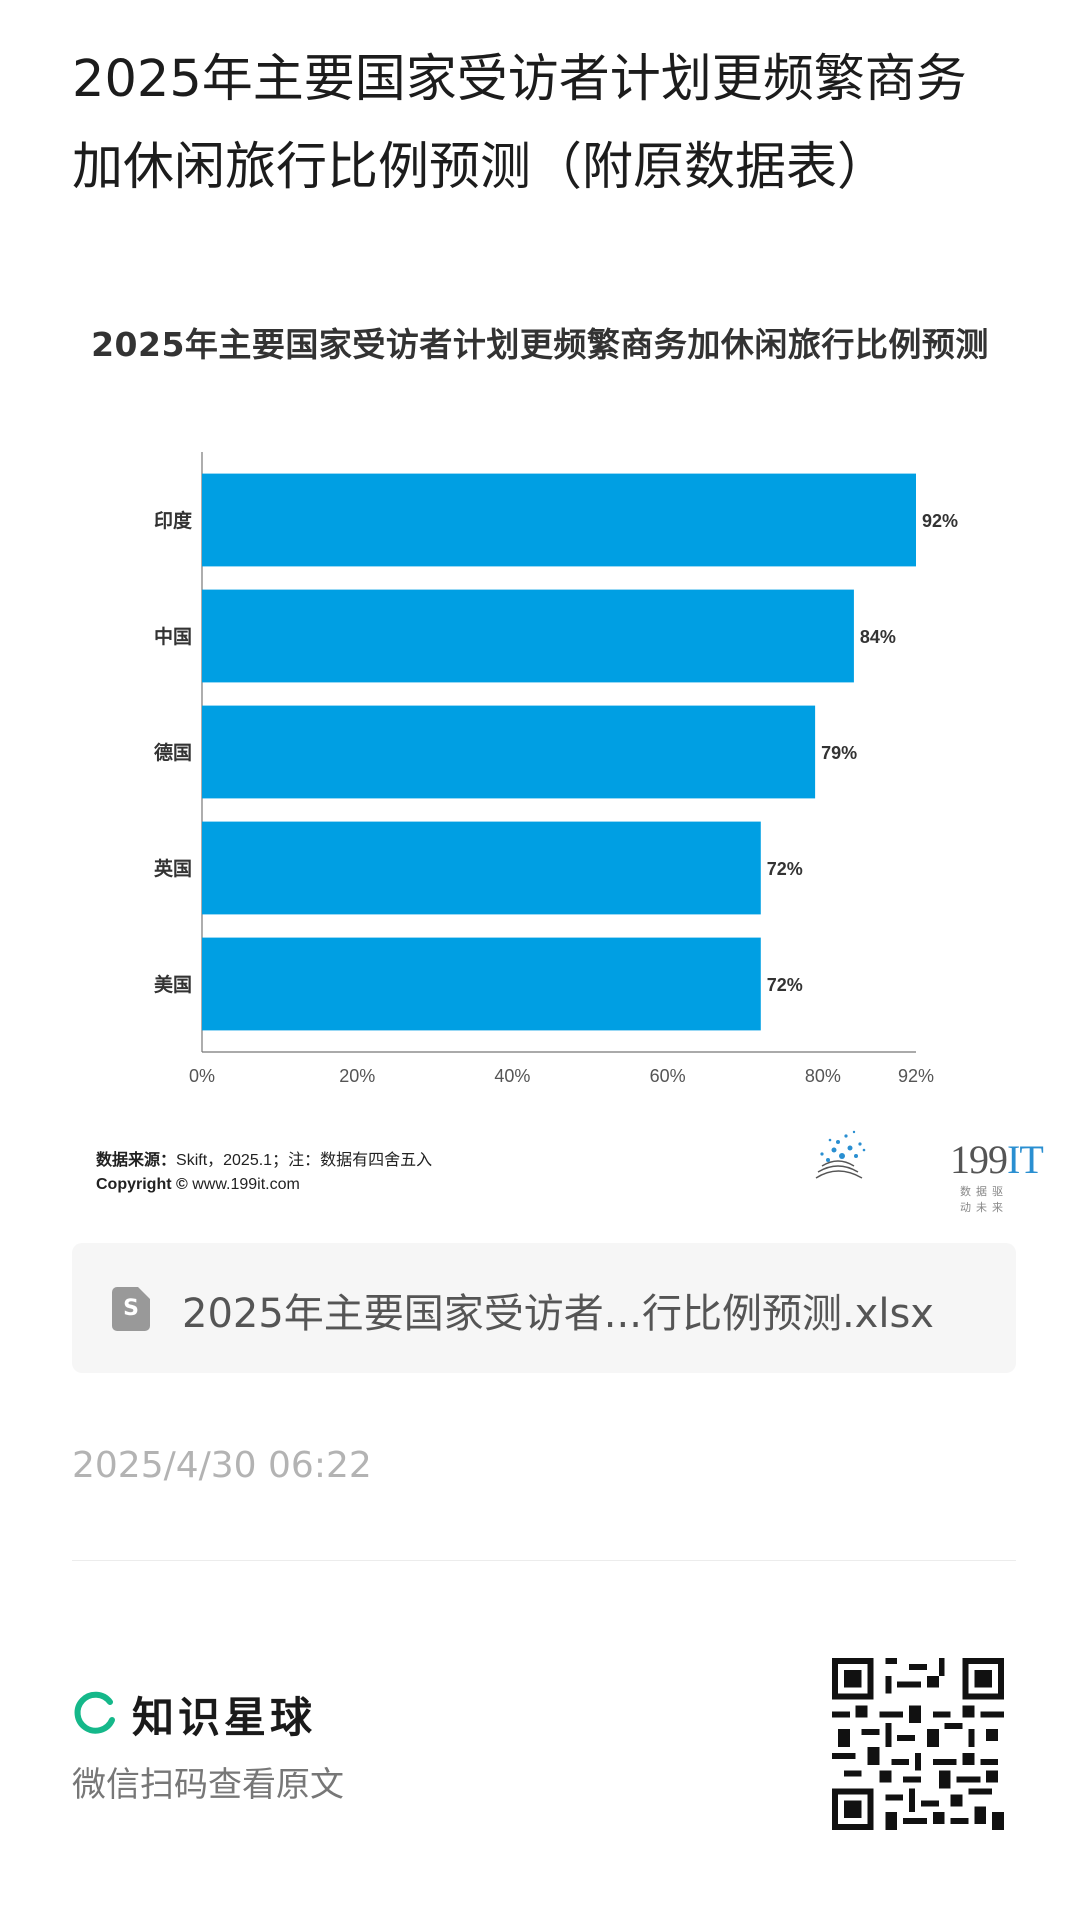 This screenshot has height=1922, width=1080. Describe the element at coordinates (940, 521) in the screenshot. I see `value-label-0: 92%` at that location.